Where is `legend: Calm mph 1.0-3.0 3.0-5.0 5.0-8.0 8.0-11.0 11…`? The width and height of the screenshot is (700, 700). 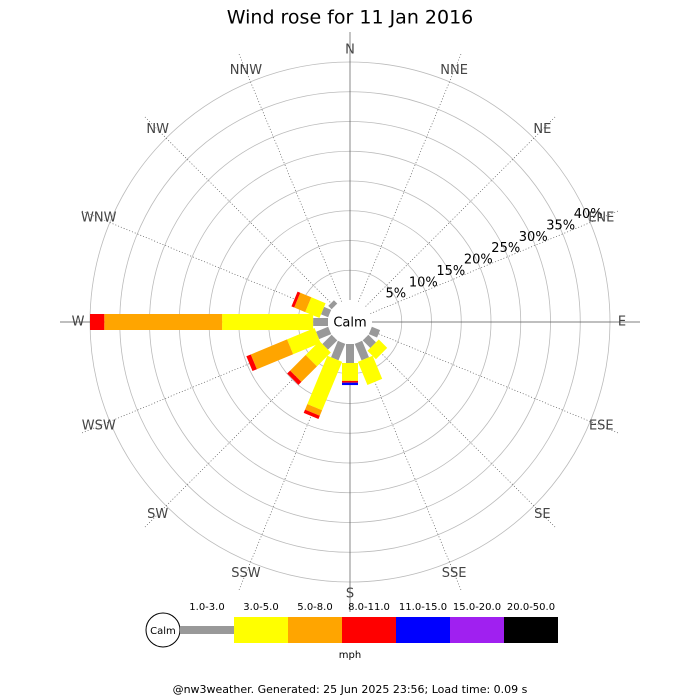
legend: Calm mph 1.0-3.0 3.0-5.0 5.0-8.0 8.0-11.0 11… is located at coordinates (351, 631).